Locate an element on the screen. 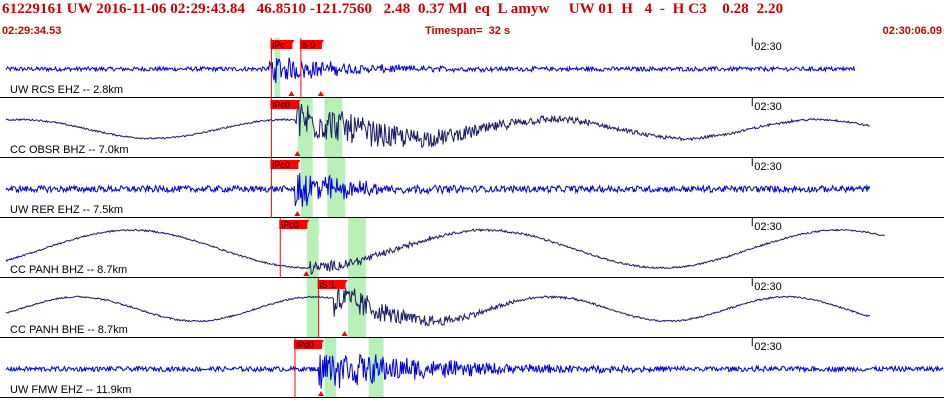 The height and width of the screenshot is (400, 944). pick-flag-label: iPc is located at coordinates (278, 45).